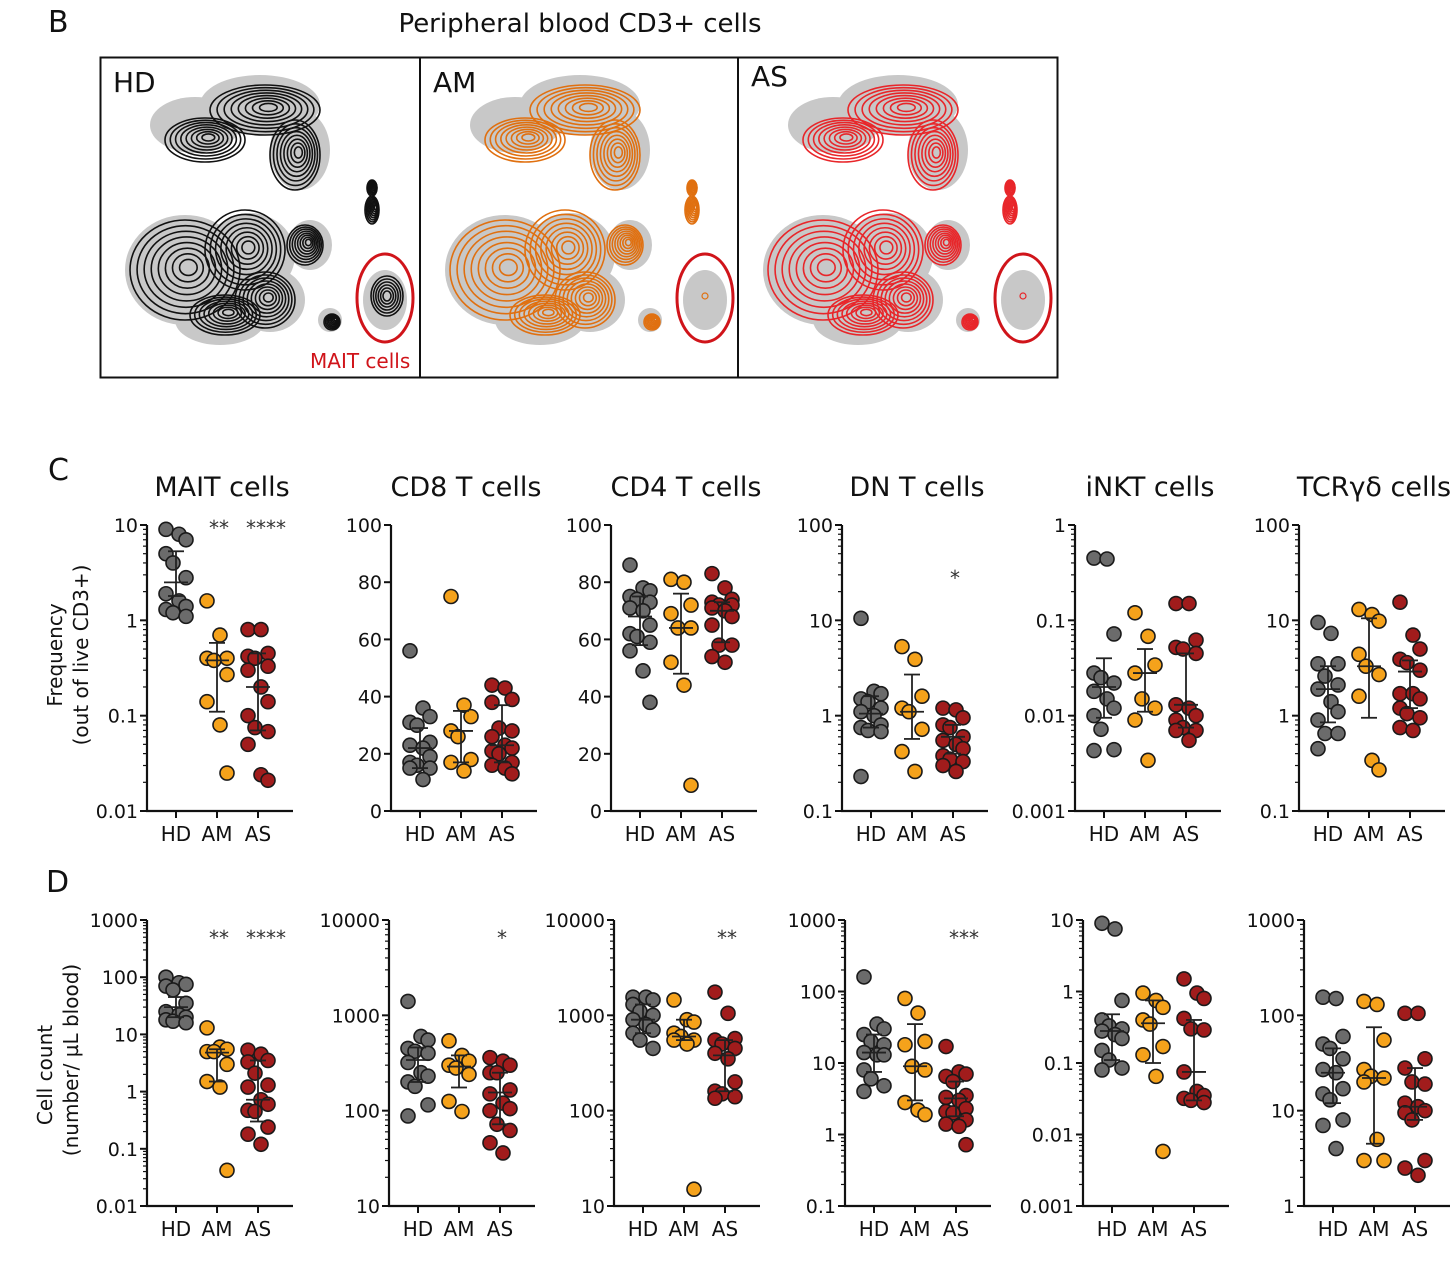 The height and width of the screenshot is (1261, 1451). Describe the element at coordinates (134, 82) in the screenshot. I see `flow-panel-label: HD` at that location.